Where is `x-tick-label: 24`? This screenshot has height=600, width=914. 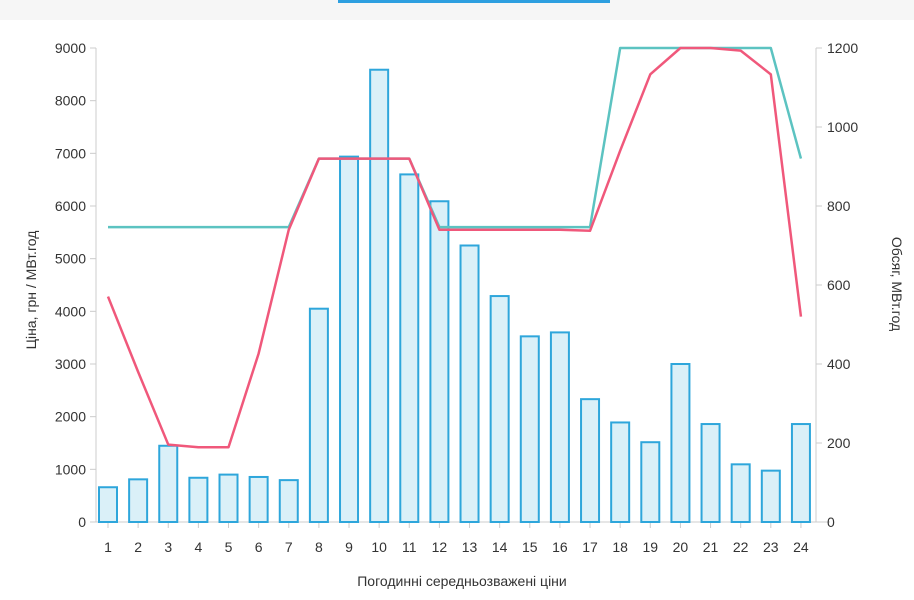 x-tick-label: 24 is located at coordinates (801, 547).